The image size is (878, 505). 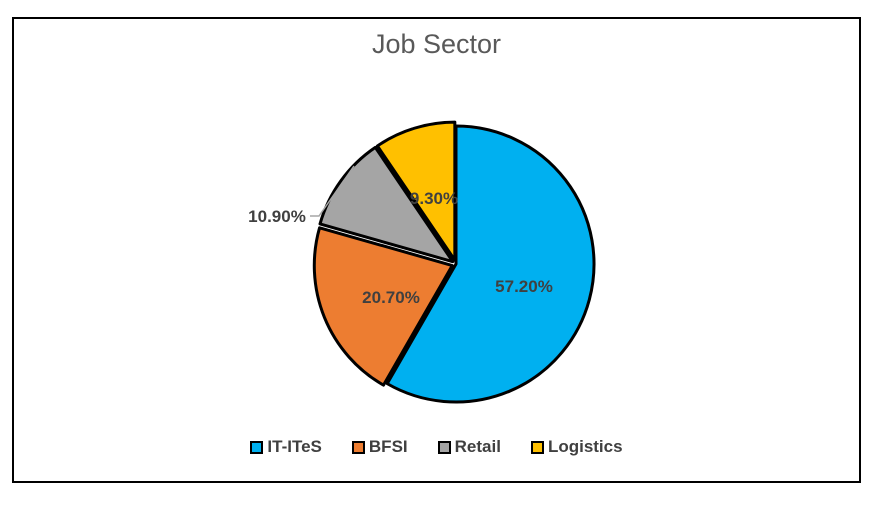 I want to click on legend-label: BFSI, so click(x=388, y=446).